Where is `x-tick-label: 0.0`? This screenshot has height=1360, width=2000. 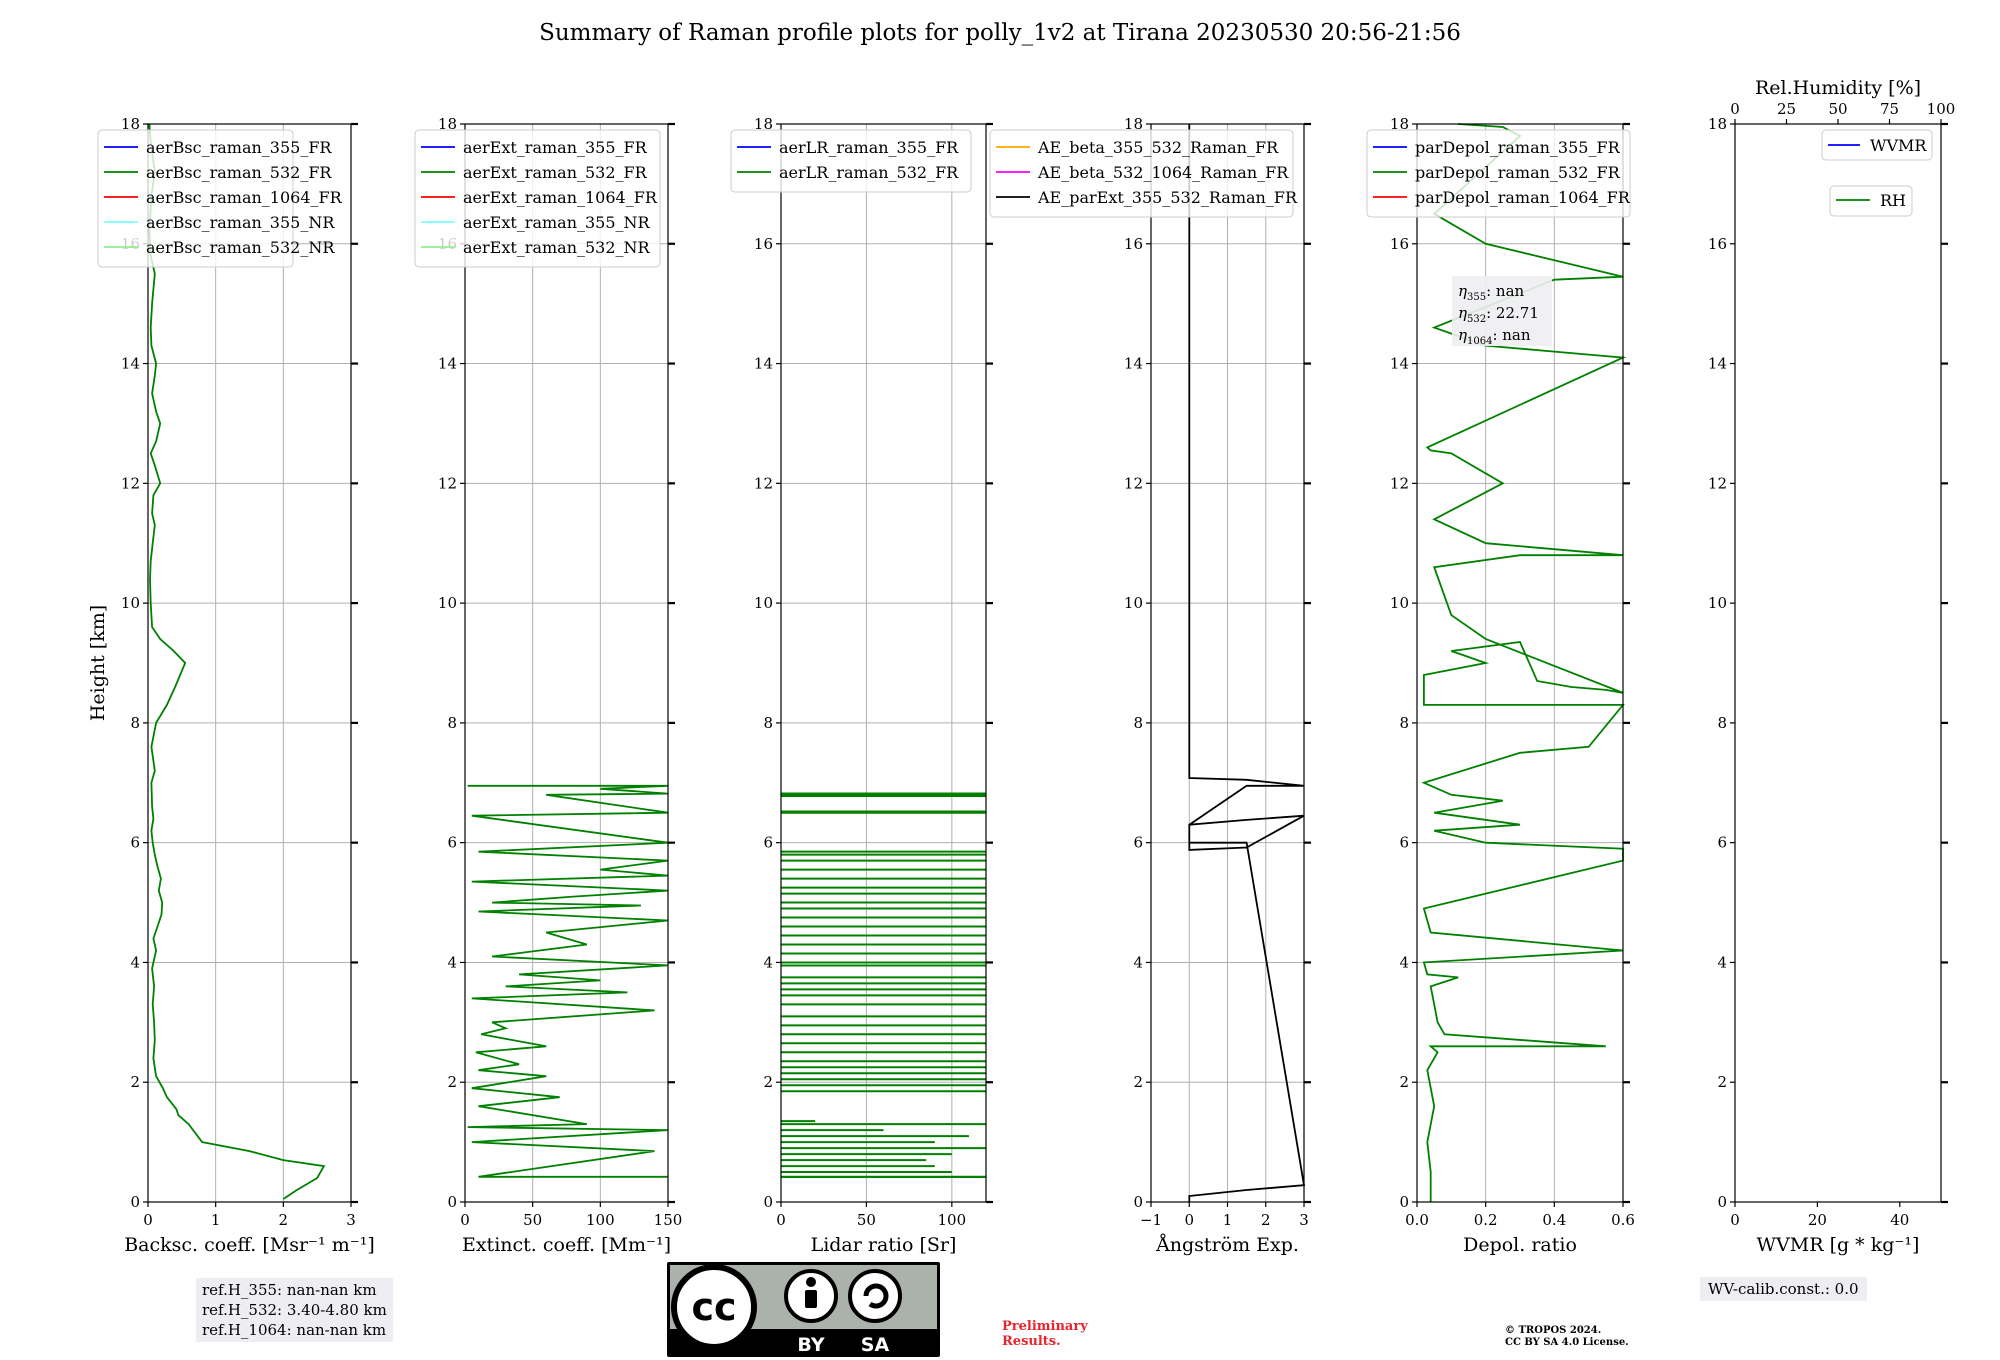
x-tick-label: 0.0 is located at coordinates (1417, 1220).